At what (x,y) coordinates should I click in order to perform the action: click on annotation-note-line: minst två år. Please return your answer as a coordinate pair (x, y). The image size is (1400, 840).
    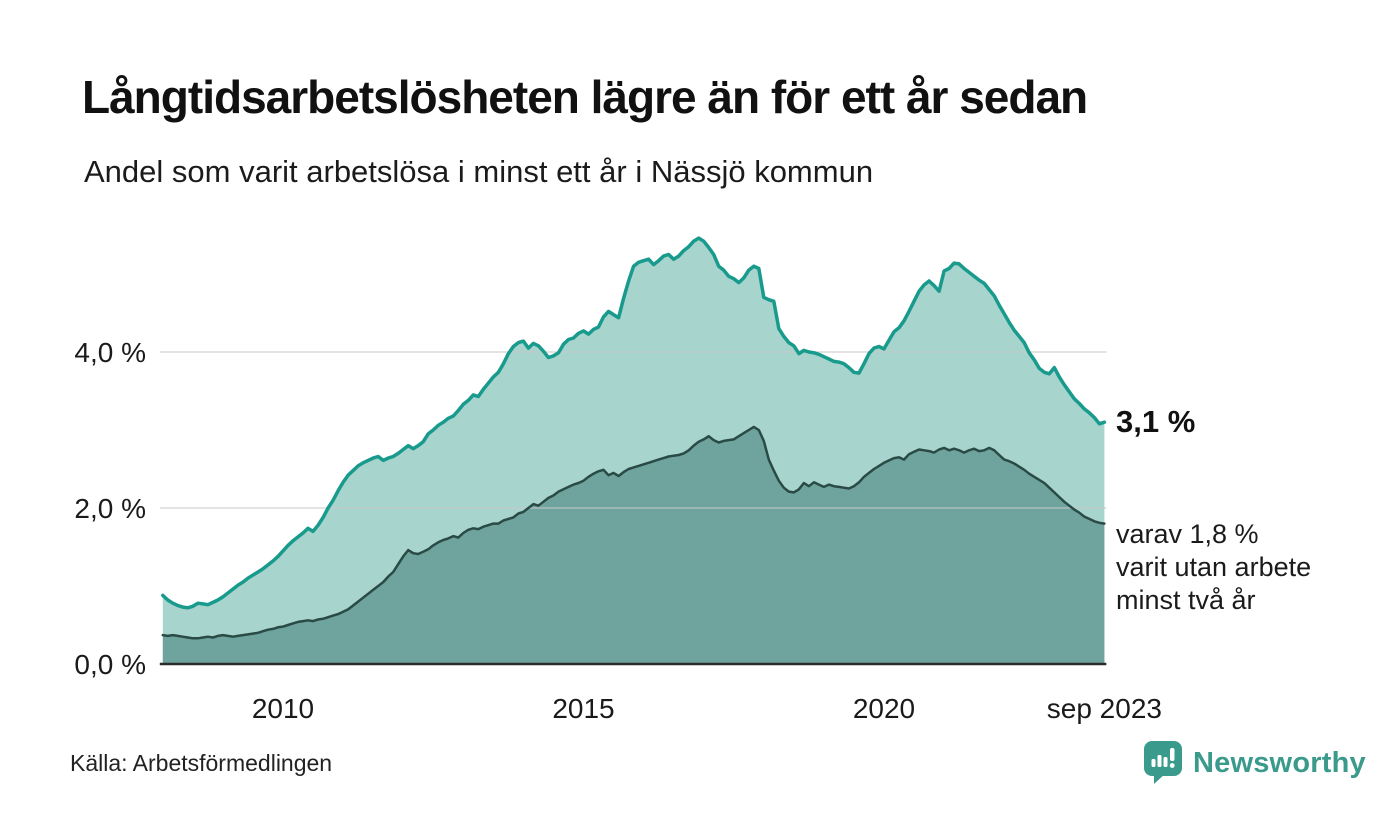
    Looking at the image, I should click on (1186, 600).